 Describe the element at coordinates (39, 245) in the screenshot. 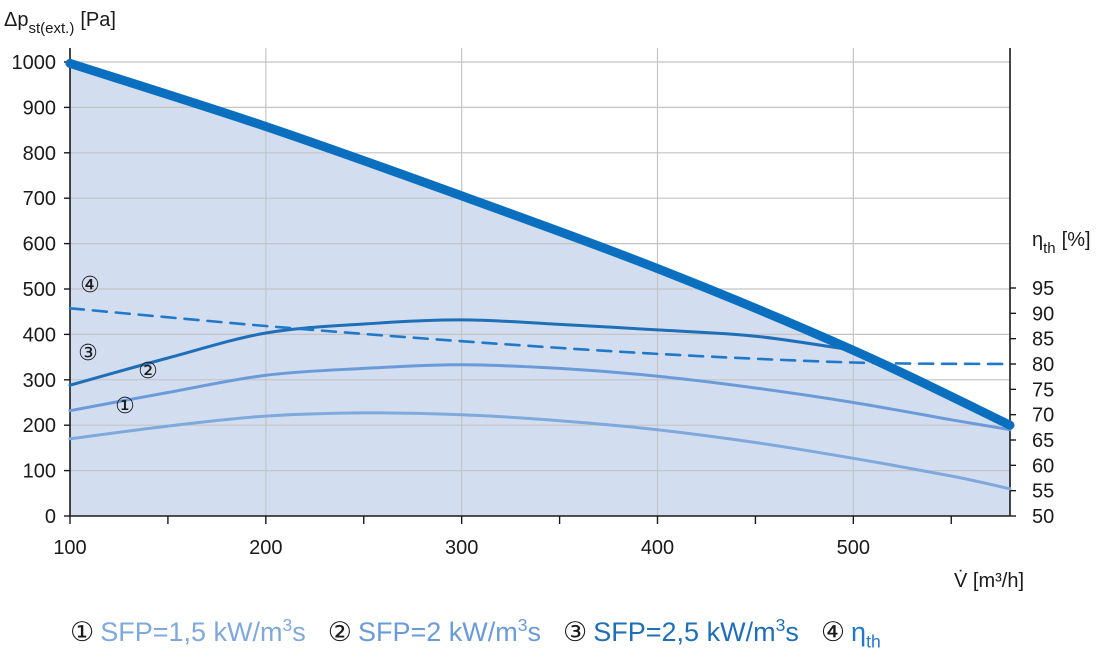

I see `y-tick-label: 600` at that location.